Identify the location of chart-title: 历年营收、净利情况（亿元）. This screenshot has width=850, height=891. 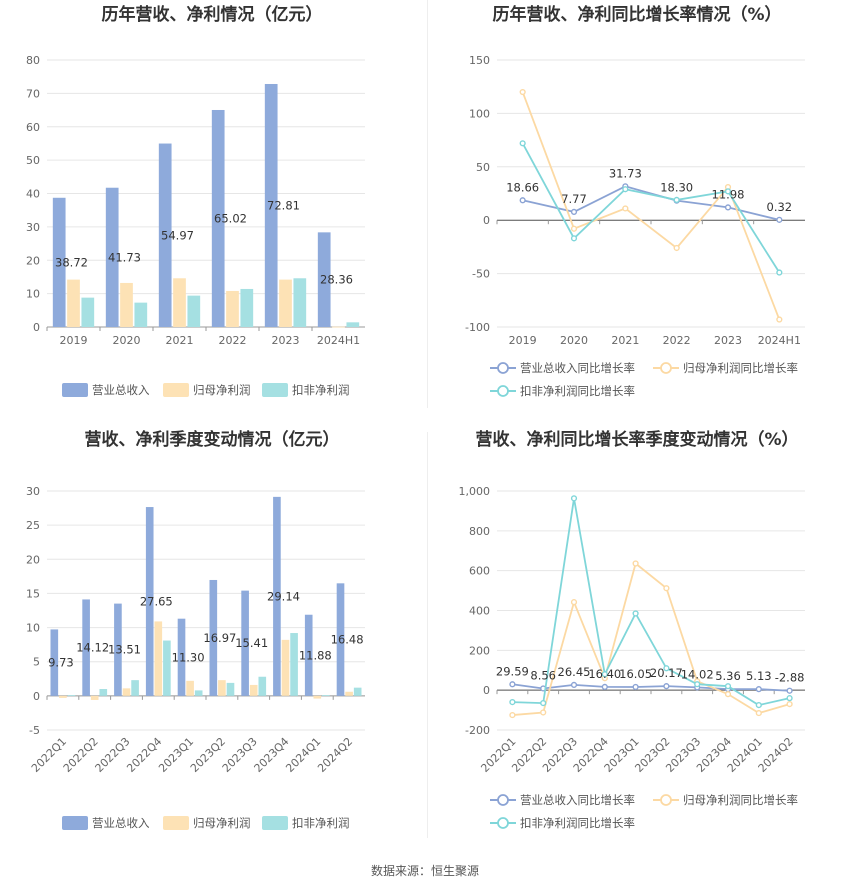
(212, 14).